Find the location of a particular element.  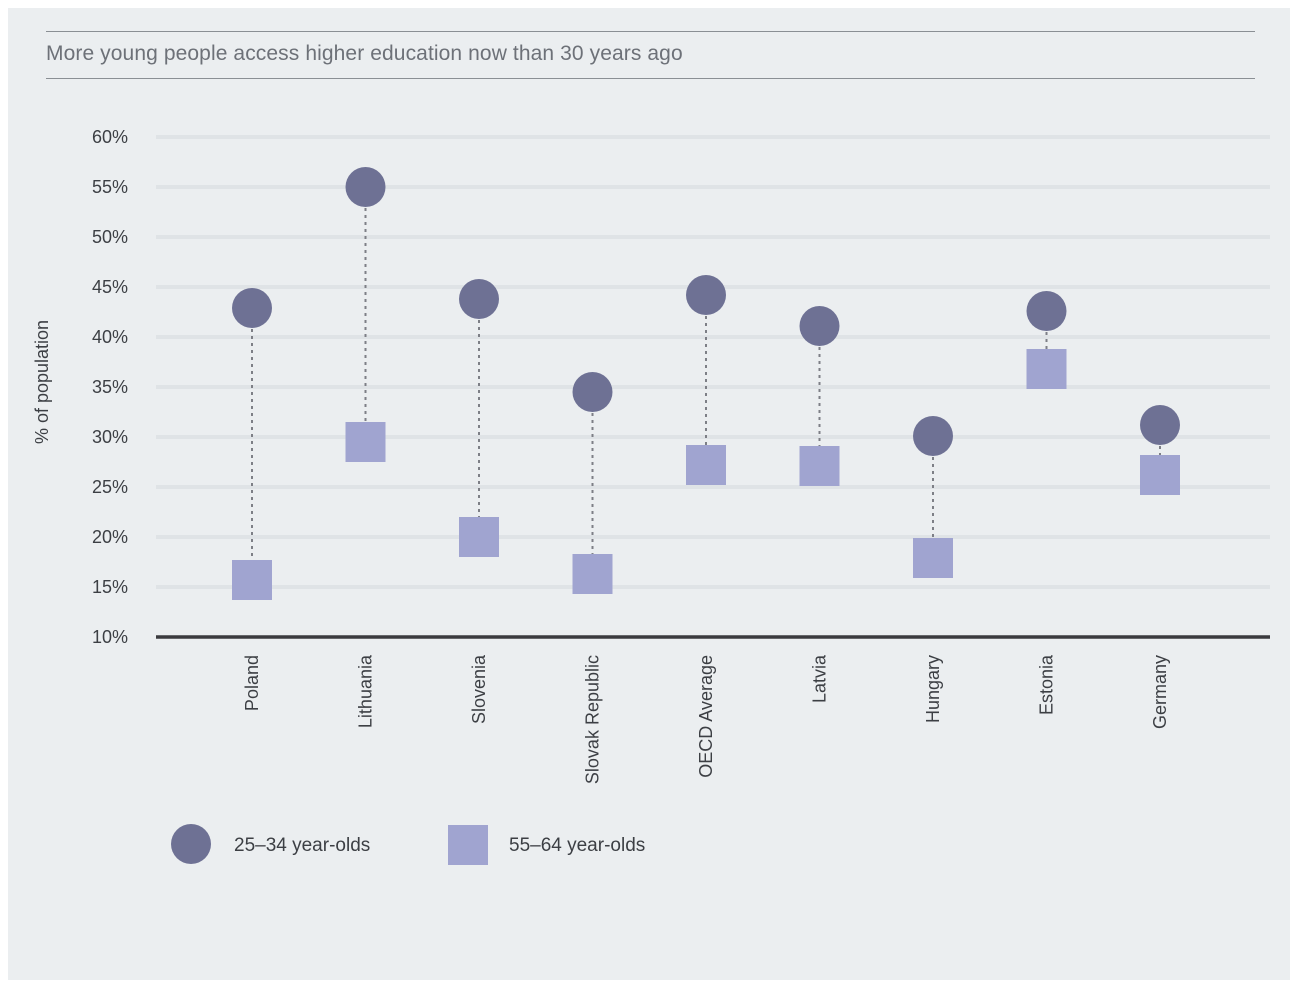

title-rule-top is located at coordinates (650, 31).